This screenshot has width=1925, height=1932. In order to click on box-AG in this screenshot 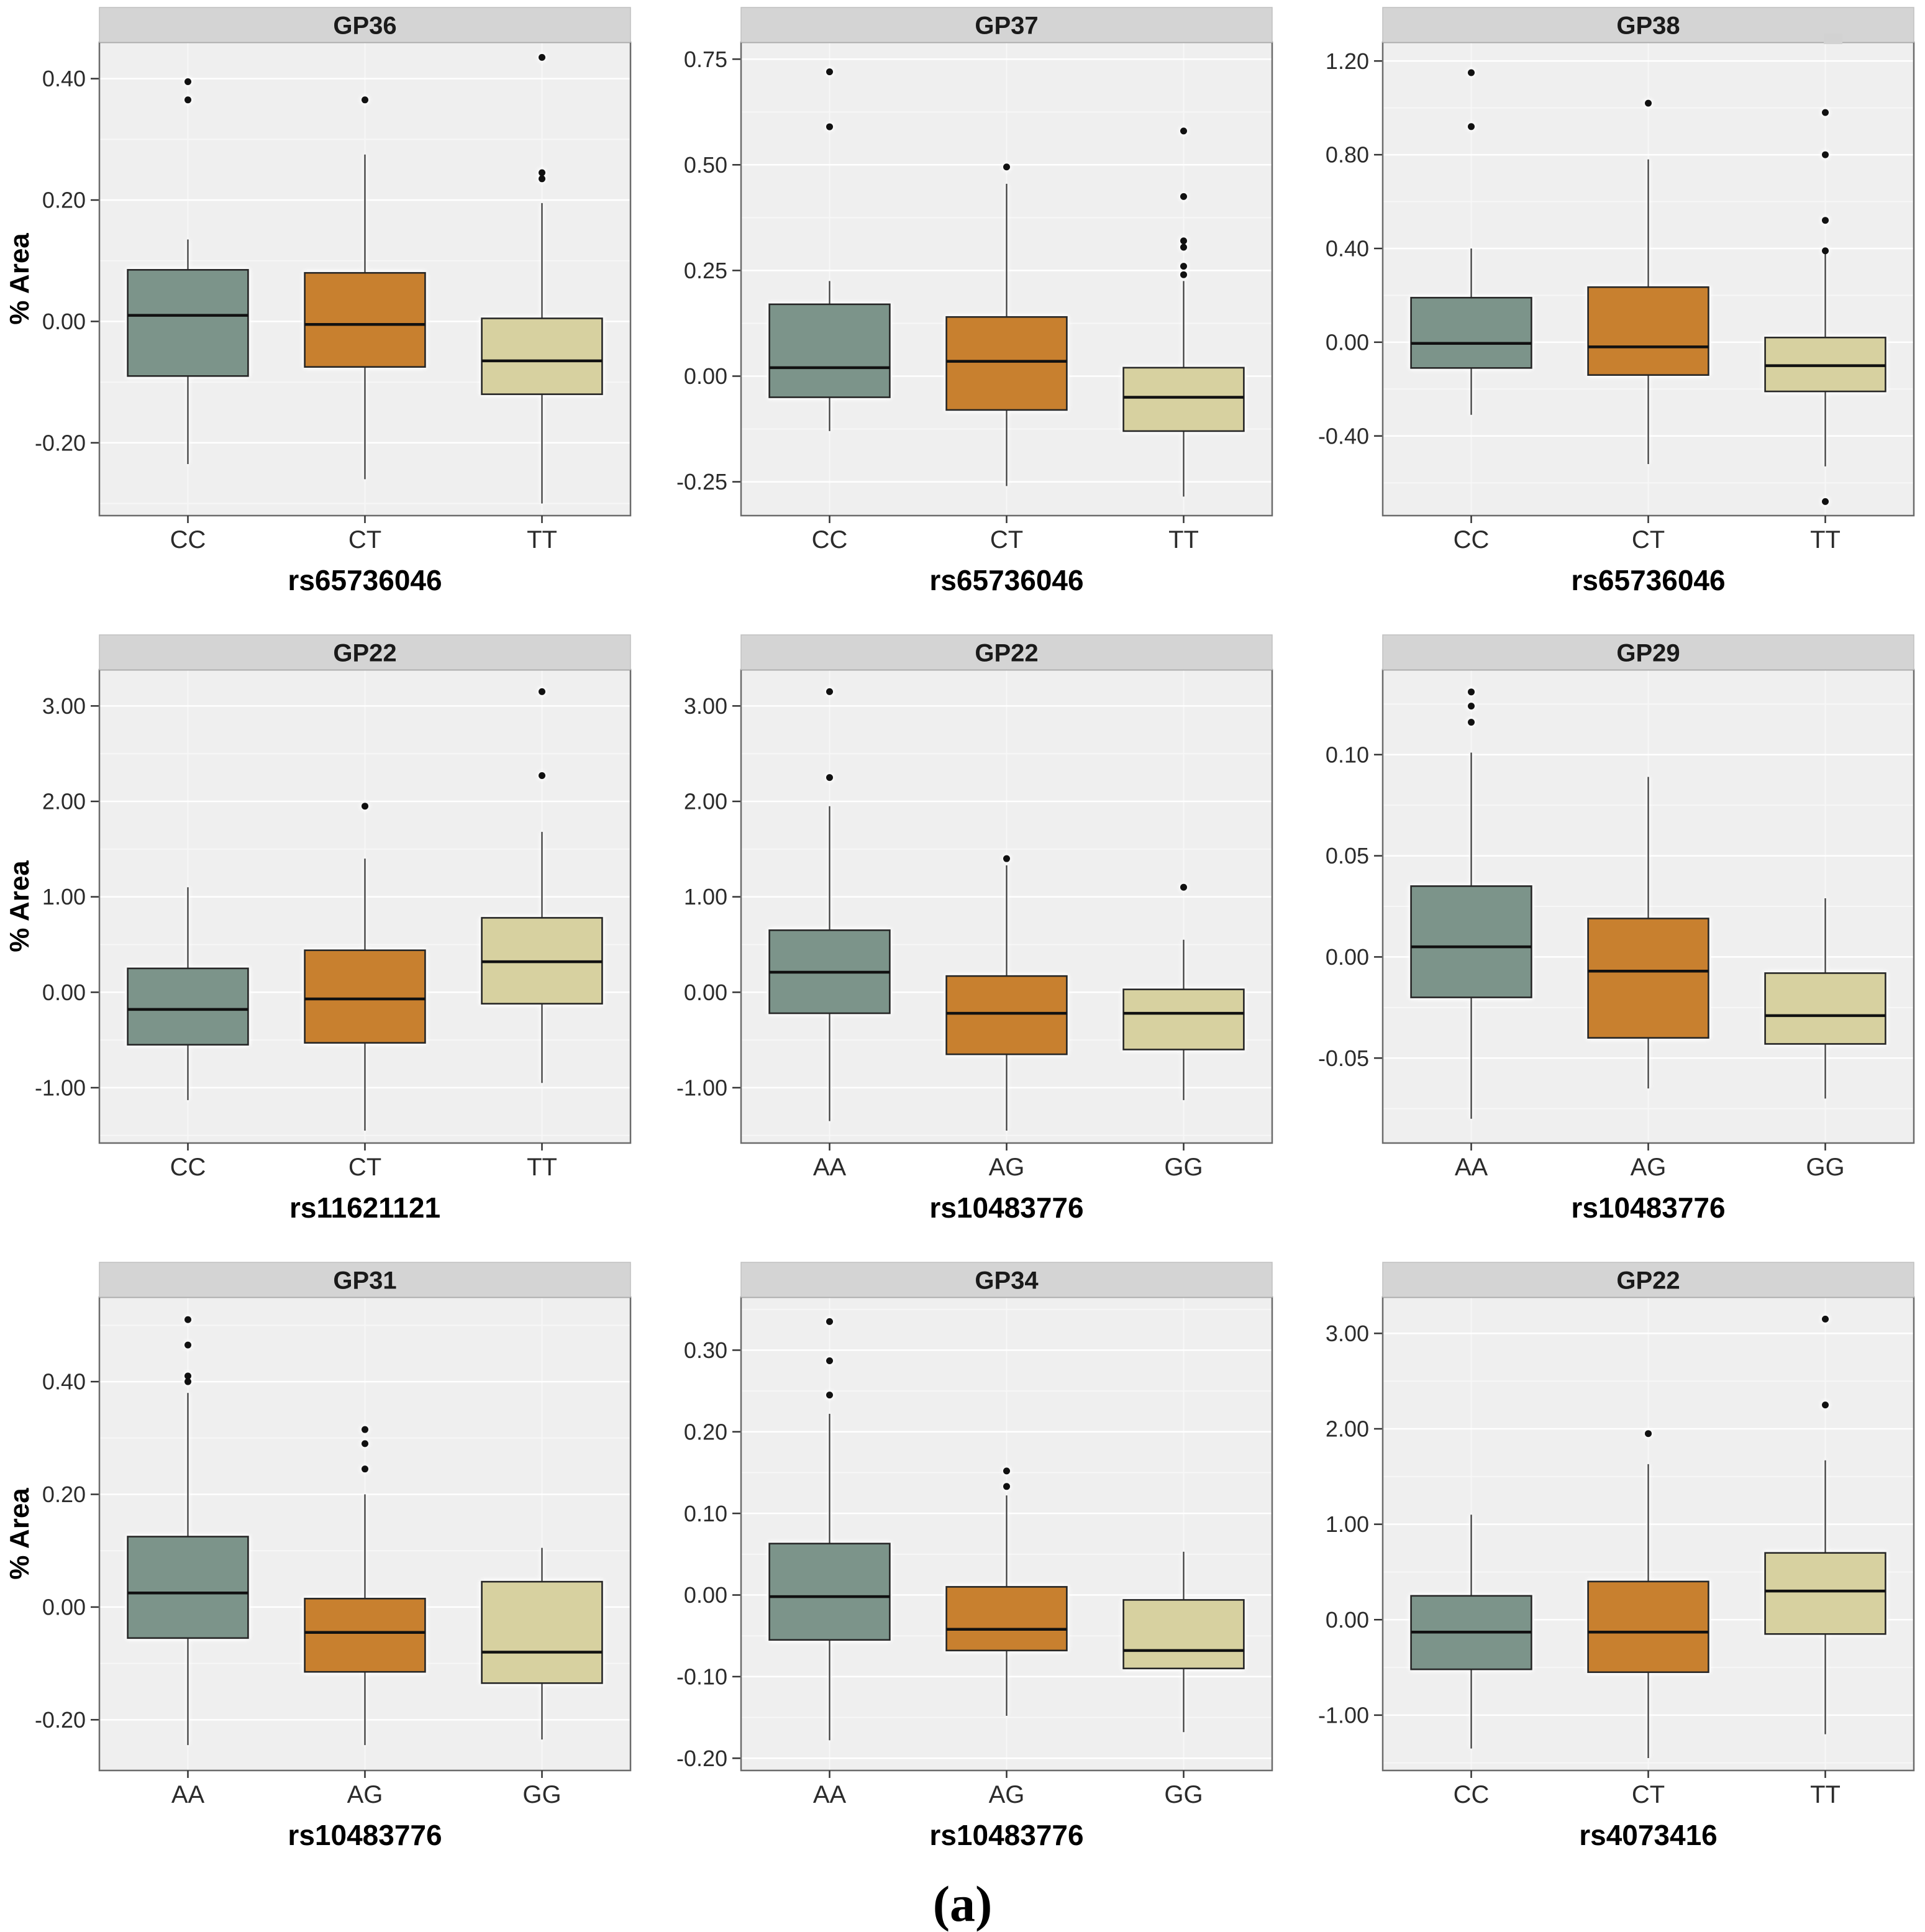, I will do `click(365, 1586)`.